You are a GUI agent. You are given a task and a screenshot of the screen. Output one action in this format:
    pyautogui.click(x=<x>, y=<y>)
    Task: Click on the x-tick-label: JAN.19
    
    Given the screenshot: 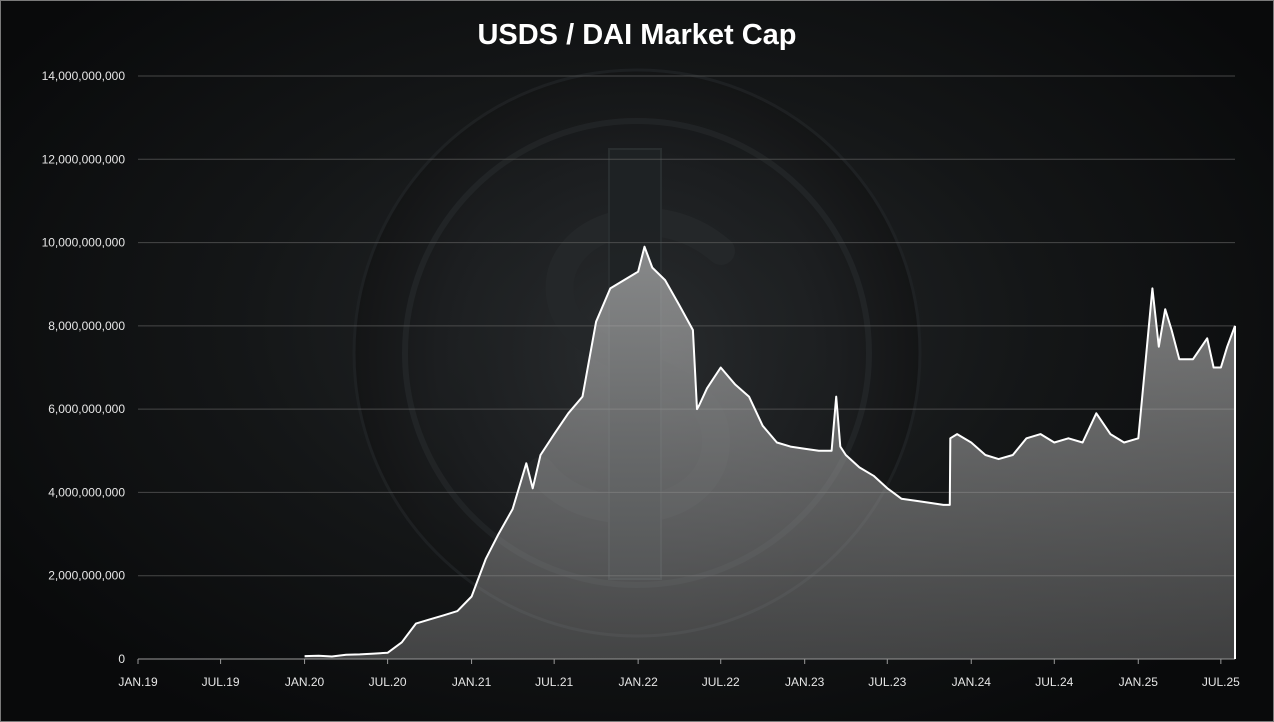 What is the action you would take?
    pyautogui.click(x=138, y=682)
    